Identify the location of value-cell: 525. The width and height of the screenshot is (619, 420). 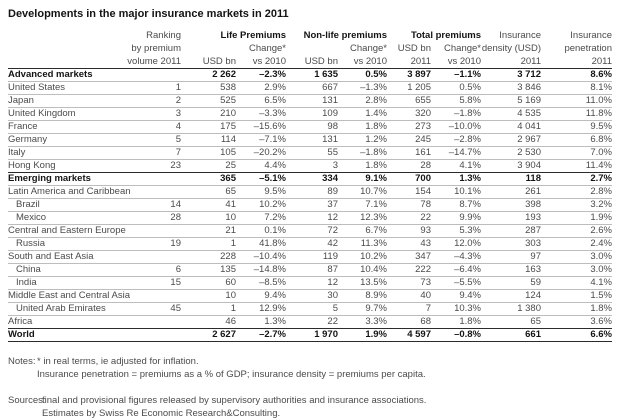
(228, 100).